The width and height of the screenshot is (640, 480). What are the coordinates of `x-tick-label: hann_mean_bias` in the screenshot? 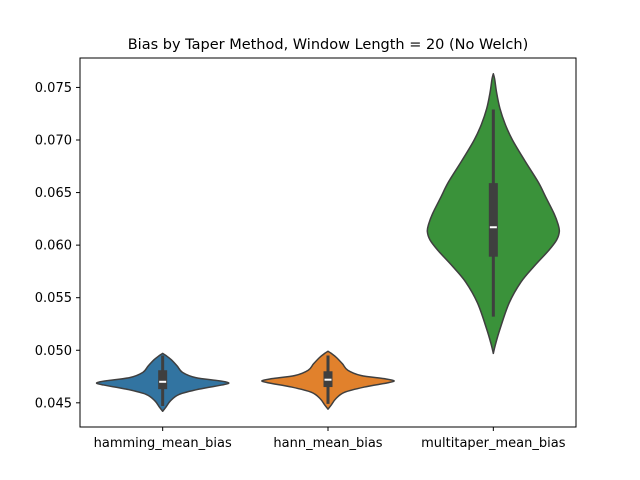 It's located at (327, 443).